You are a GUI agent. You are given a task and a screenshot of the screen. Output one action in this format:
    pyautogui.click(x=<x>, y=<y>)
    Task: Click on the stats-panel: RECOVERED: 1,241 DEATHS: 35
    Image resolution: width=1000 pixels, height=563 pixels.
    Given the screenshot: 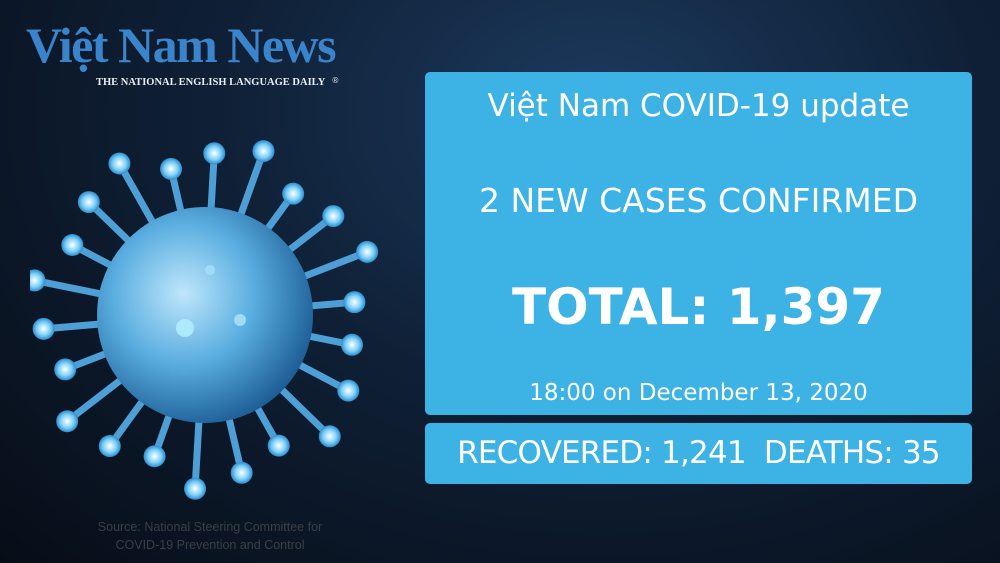 What is the action you would take?
    pyautogui.click(x=698, y=453)
    